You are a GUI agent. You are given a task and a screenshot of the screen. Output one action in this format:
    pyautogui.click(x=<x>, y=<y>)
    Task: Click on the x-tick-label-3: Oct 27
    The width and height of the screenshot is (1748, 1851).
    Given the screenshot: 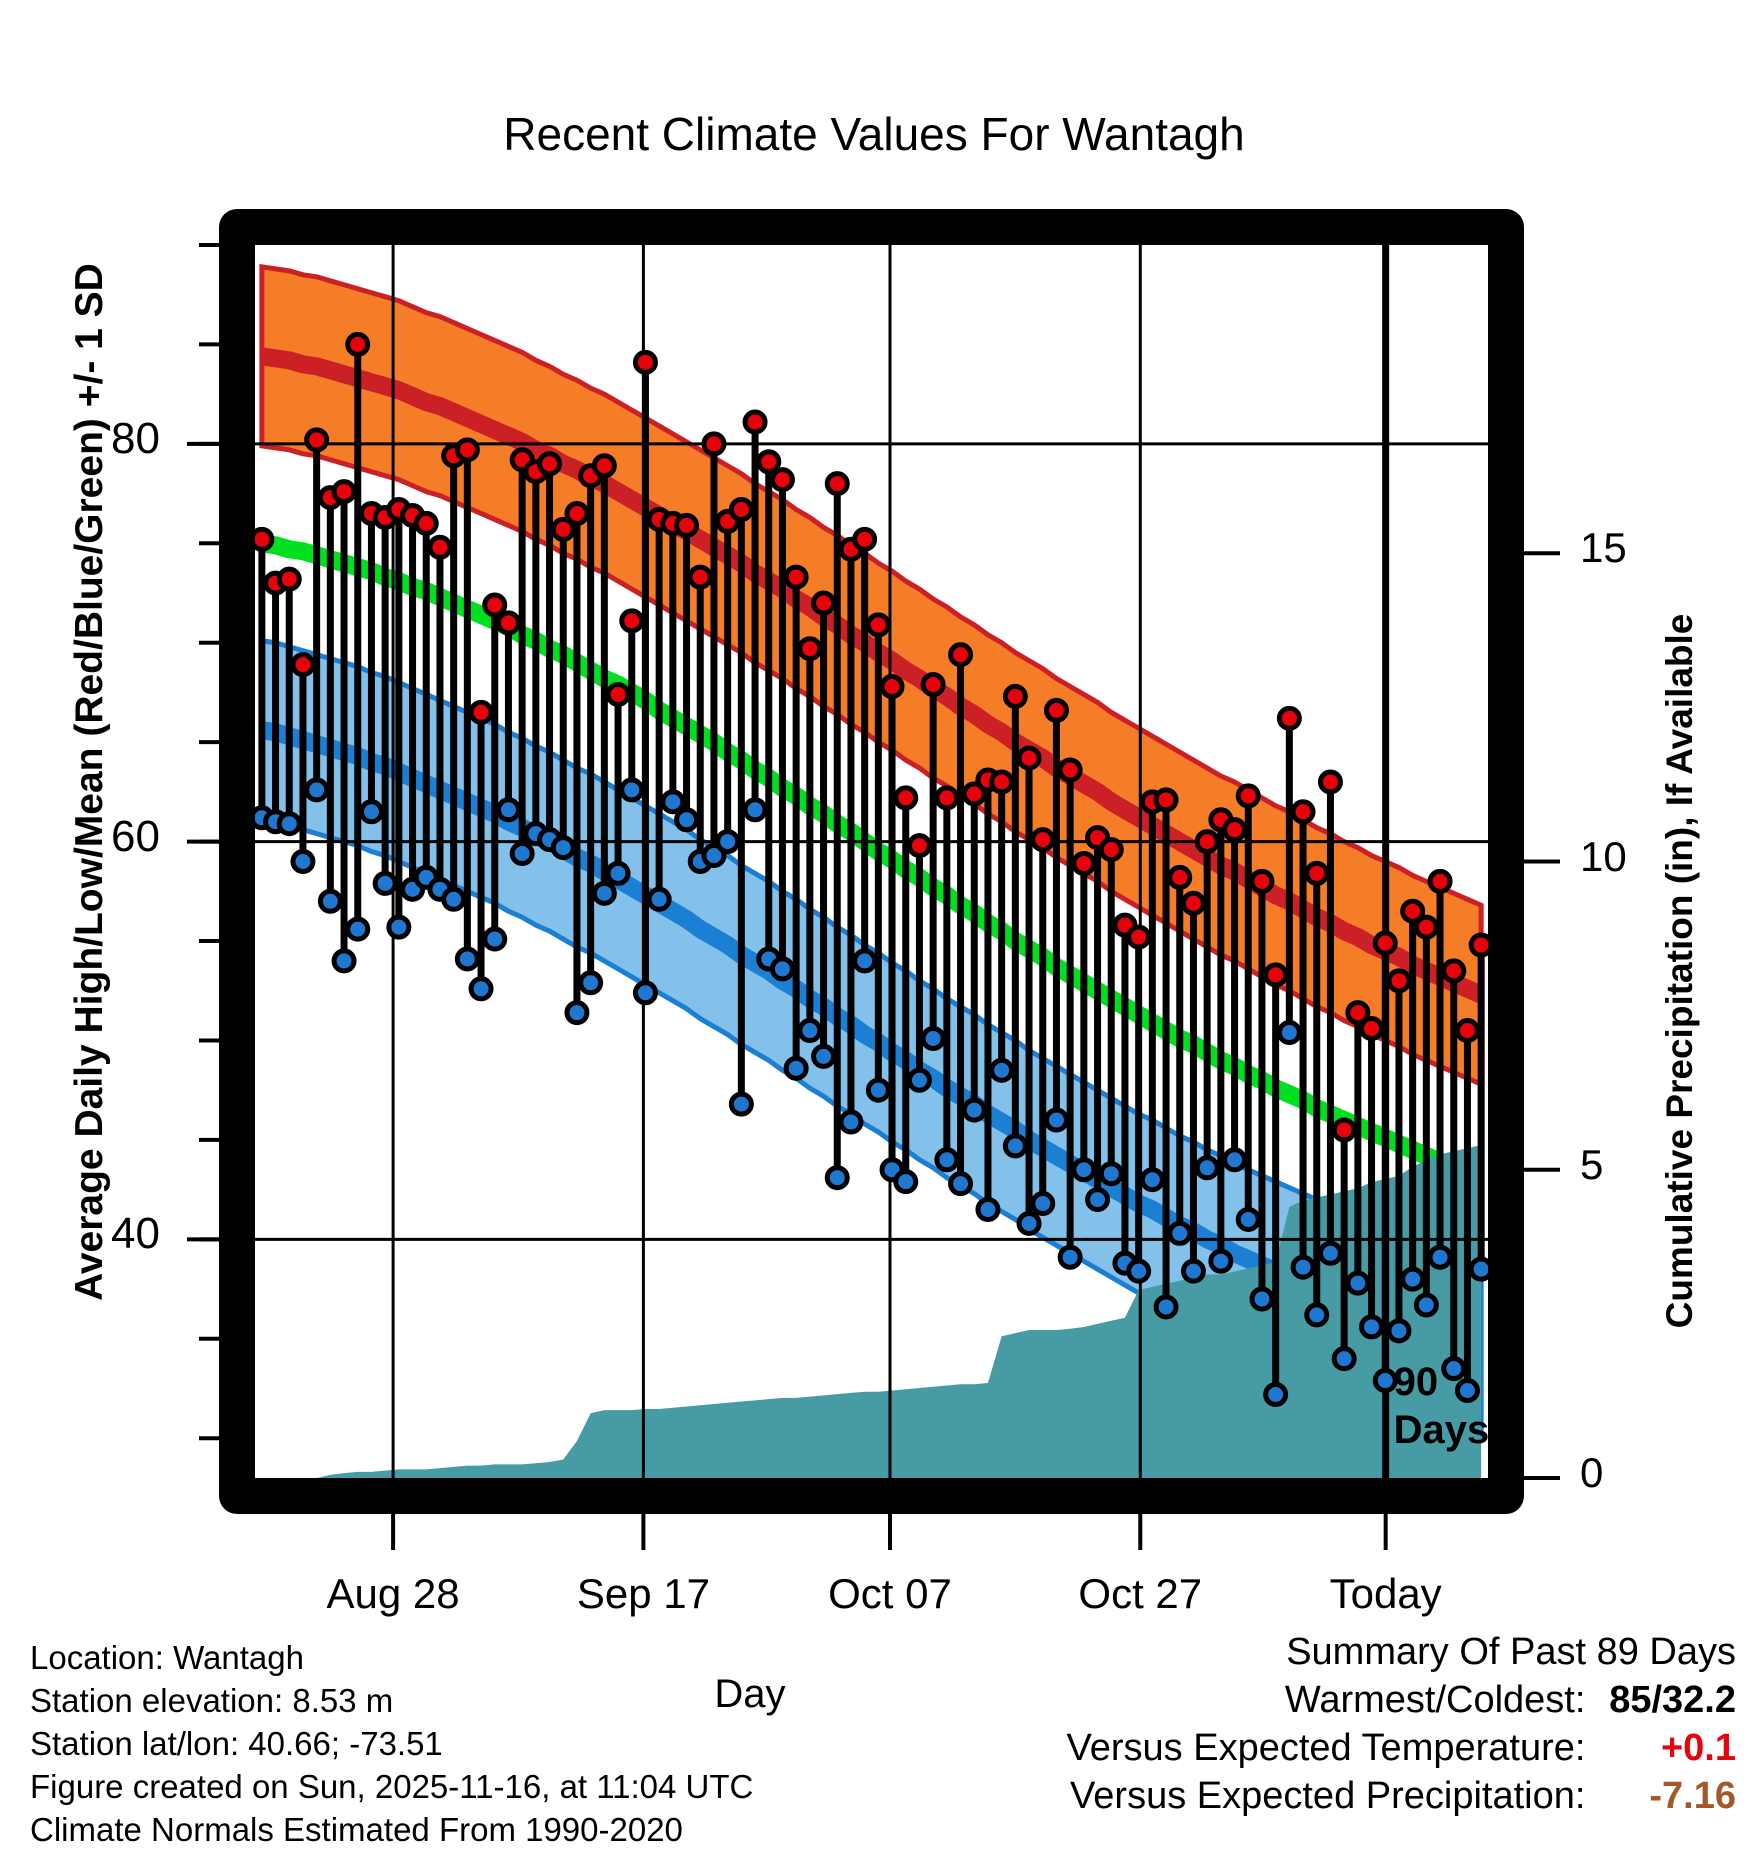 What is the action you would take?
    pyautogui.click(x=1140, y=1593)
    